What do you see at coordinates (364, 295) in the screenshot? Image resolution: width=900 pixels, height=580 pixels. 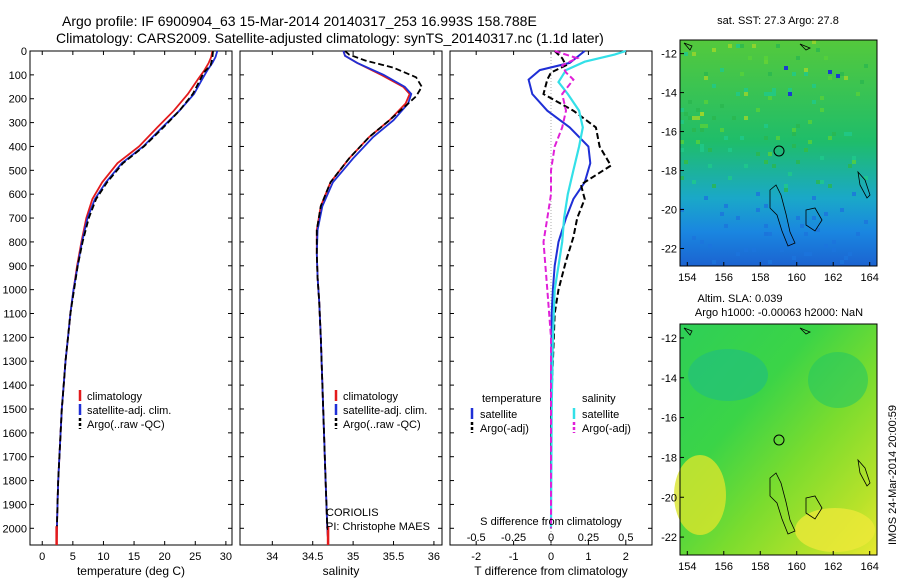 I see `salinity-series-satellite-adj-clim-` at bounding box center [364, 295].